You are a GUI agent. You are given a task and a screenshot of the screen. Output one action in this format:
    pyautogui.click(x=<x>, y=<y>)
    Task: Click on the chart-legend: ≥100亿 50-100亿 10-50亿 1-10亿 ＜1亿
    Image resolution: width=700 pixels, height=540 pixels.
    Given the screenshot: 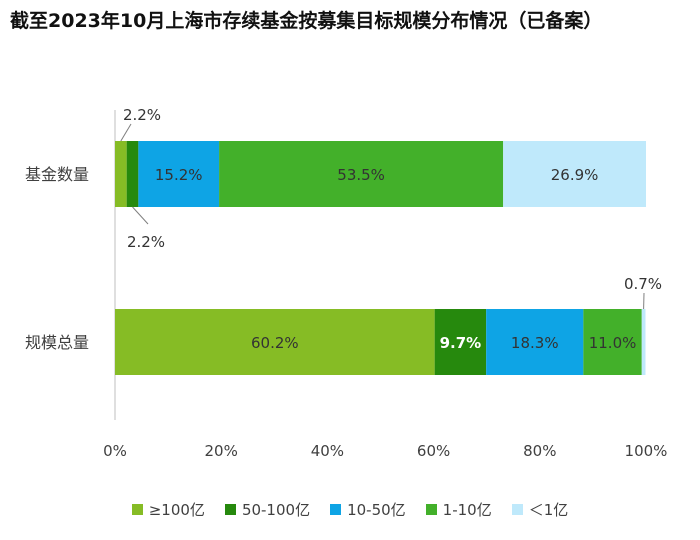 What is the action you would take?
    pyautogui.click(x=350, y=509)
    